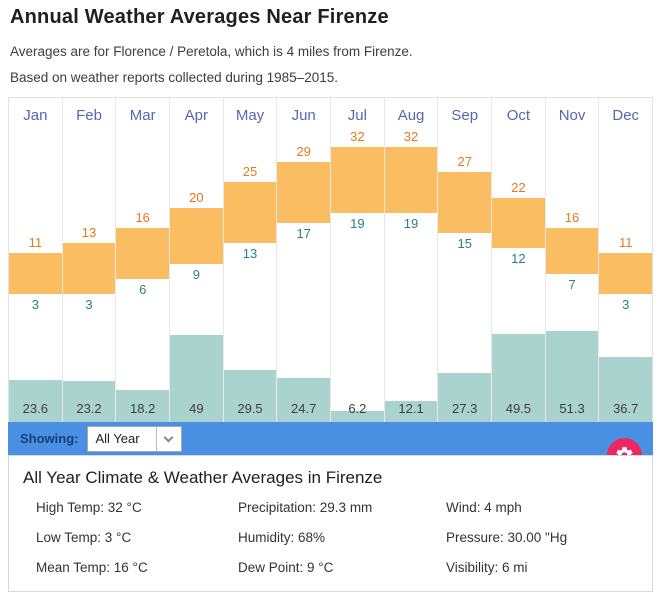 Image resolution: width=661 pixels, height=606 pixels. What do you see at coordinates (303, 151) in the screenshot?
I see `high-temp-label: 29` at bounding box center [303, 151].